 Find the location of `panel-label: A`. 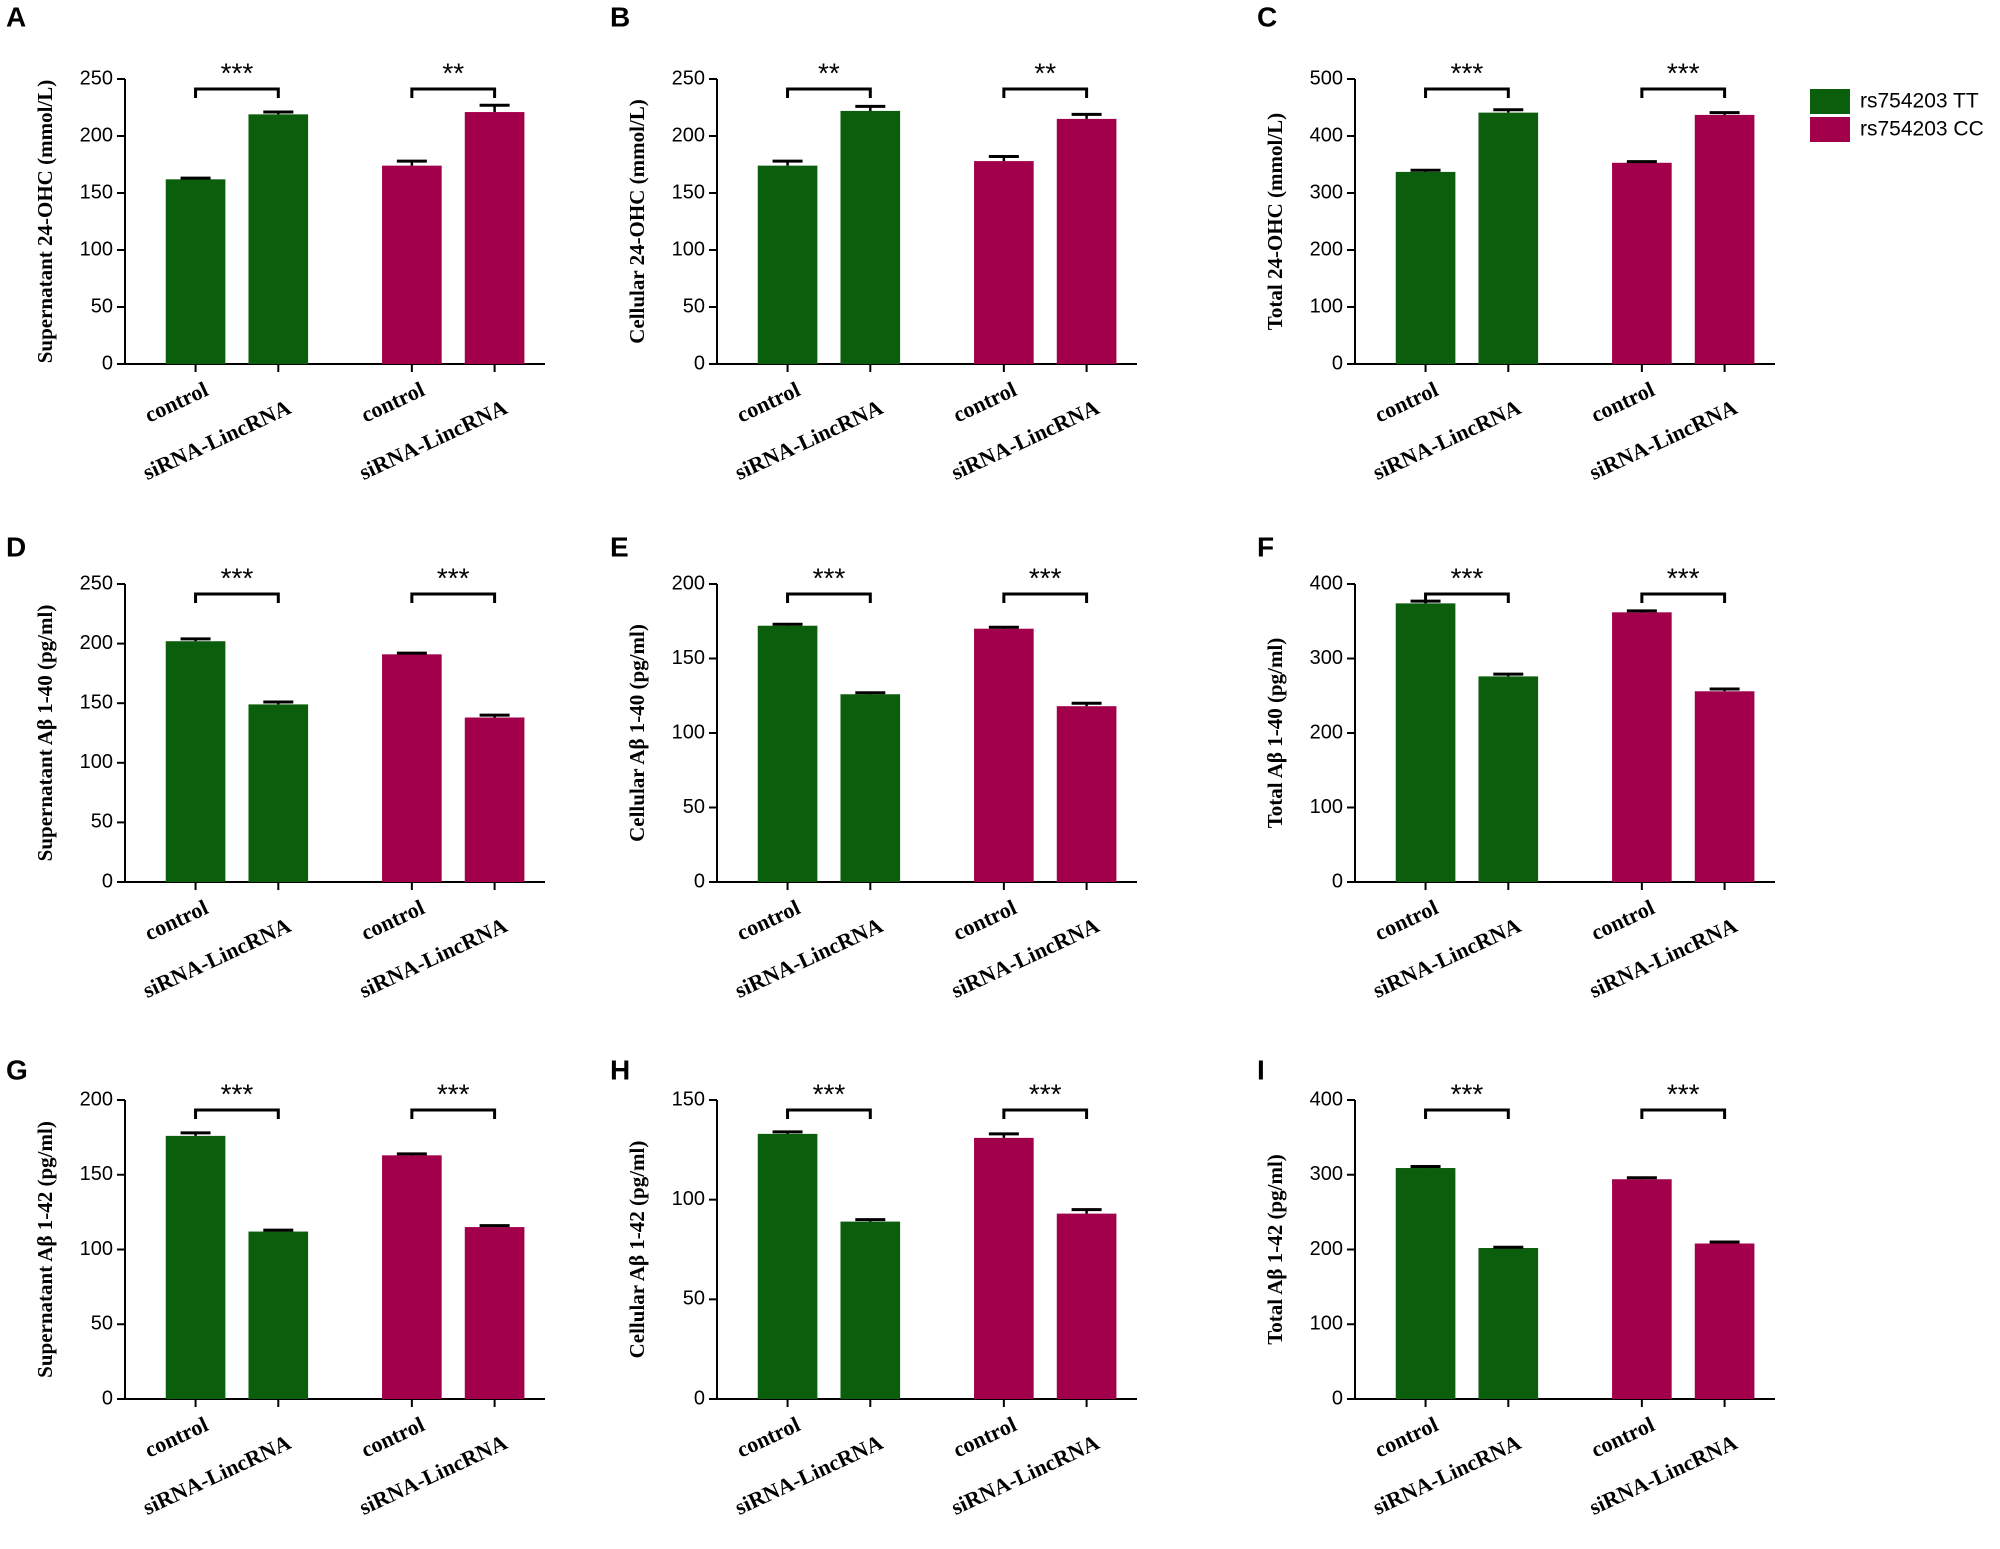

panel-label: A is located at coordinates (16, 16).